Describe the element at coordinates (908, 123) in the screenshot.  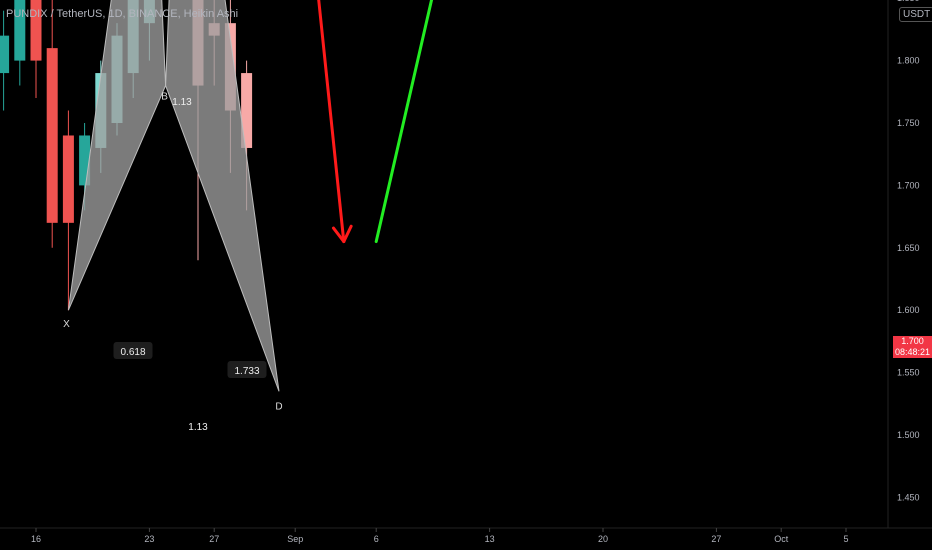
I see `price-tick-label: 1.750` at that location.